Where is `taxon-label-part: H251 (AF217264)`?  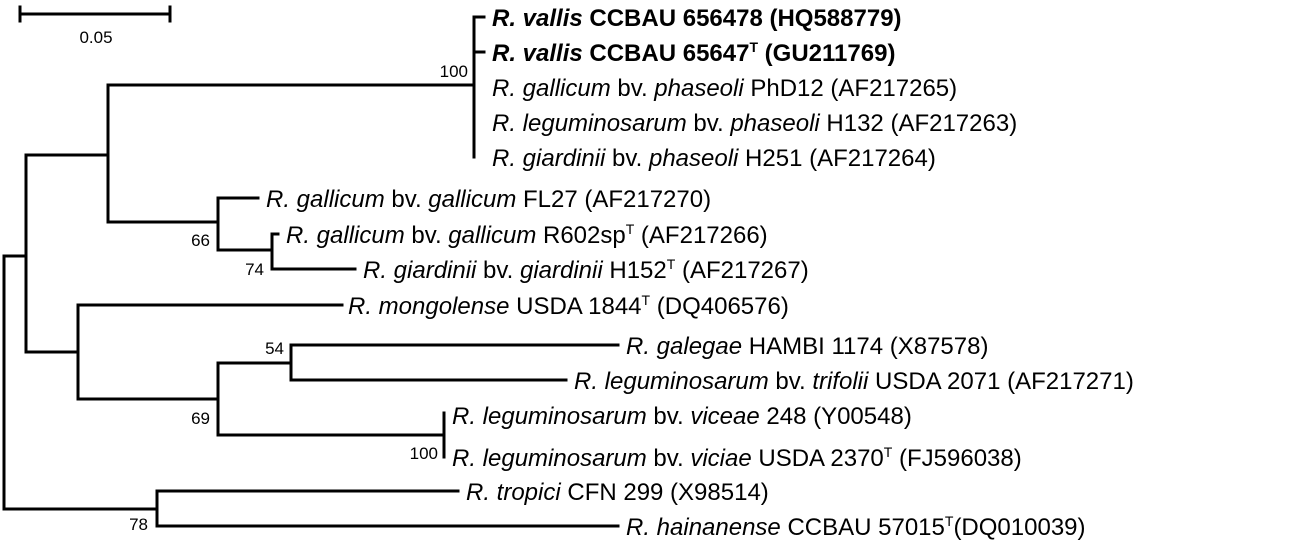 taxon-label-part: H251 (AF217264) is located at coordinates (836, 158).